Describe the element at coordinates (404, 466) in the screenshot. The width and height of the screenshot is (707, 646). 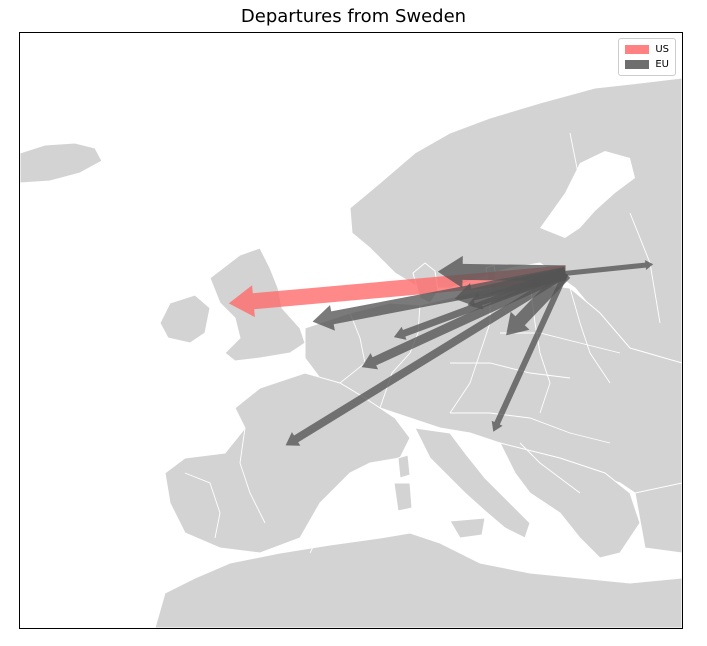
I see `land-corsica` at that location.